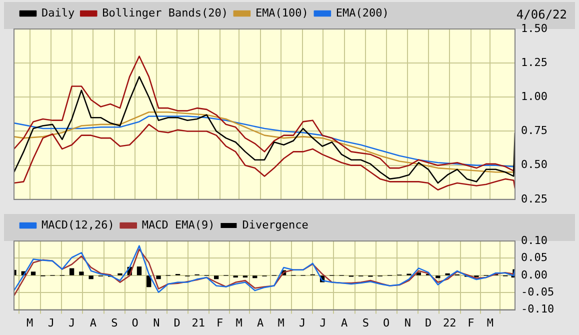  What do you see at coordinates (534, 275) in the screenshot?
I see `y-tick-label: 0.00` at bounding box center [534, 275].